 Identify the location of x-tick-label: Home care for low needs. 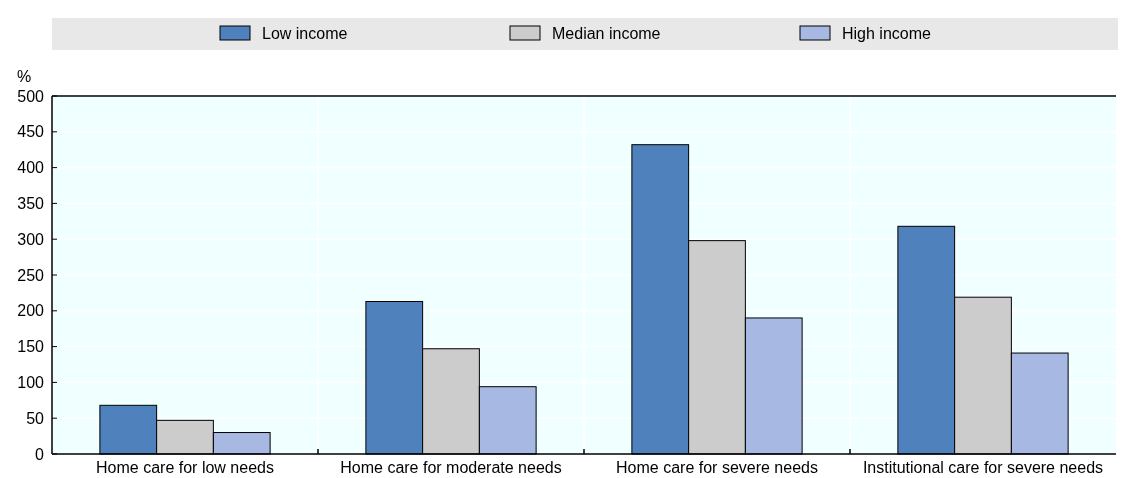
(185, 467).